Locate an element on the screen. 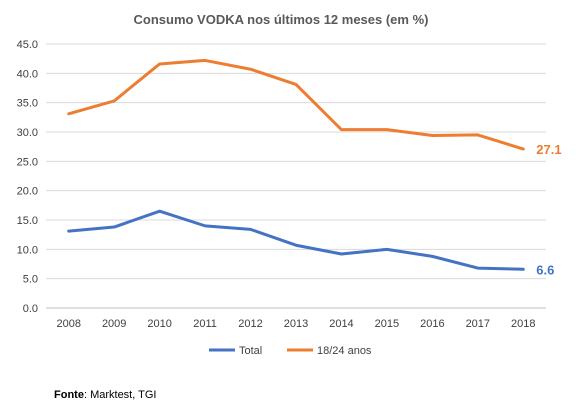 The image size is (582, 417). x-tick-label: 2013 is located at coordinates (296, 324).